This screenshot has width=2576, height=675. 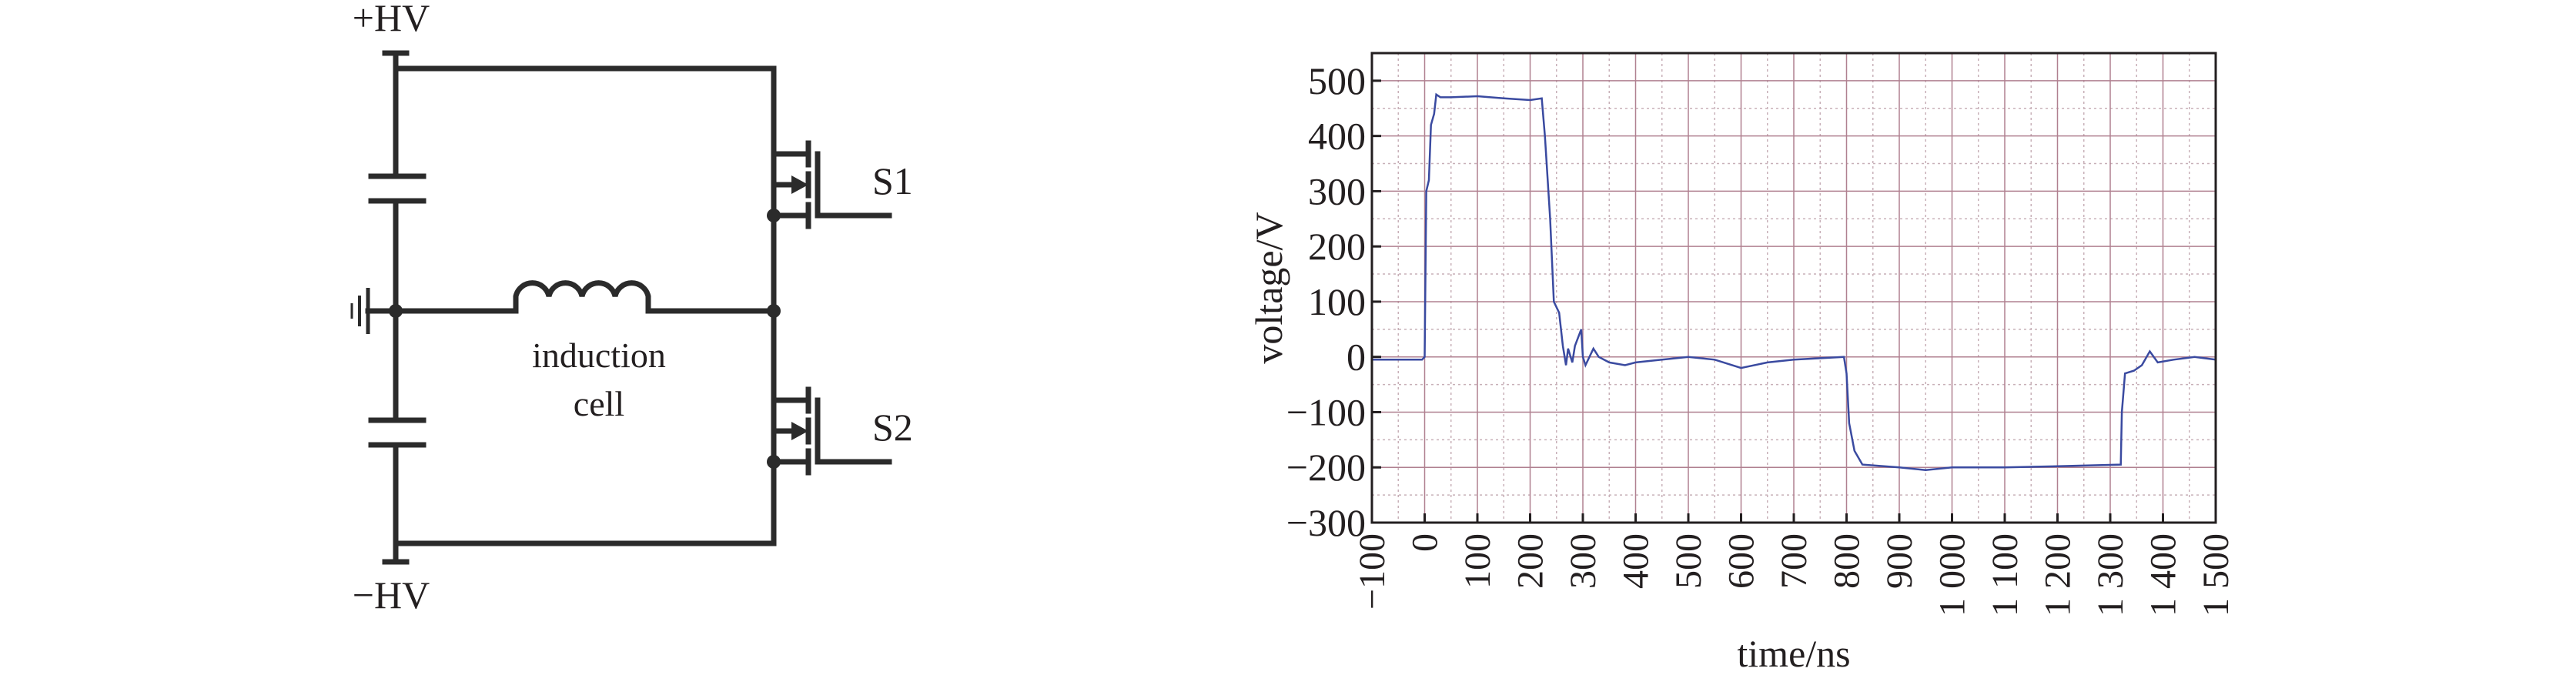 What do you see at coordinates (830, 431) in the screenshot?
I see `mosfet-s2-icon` at bounding box center [830, 431].